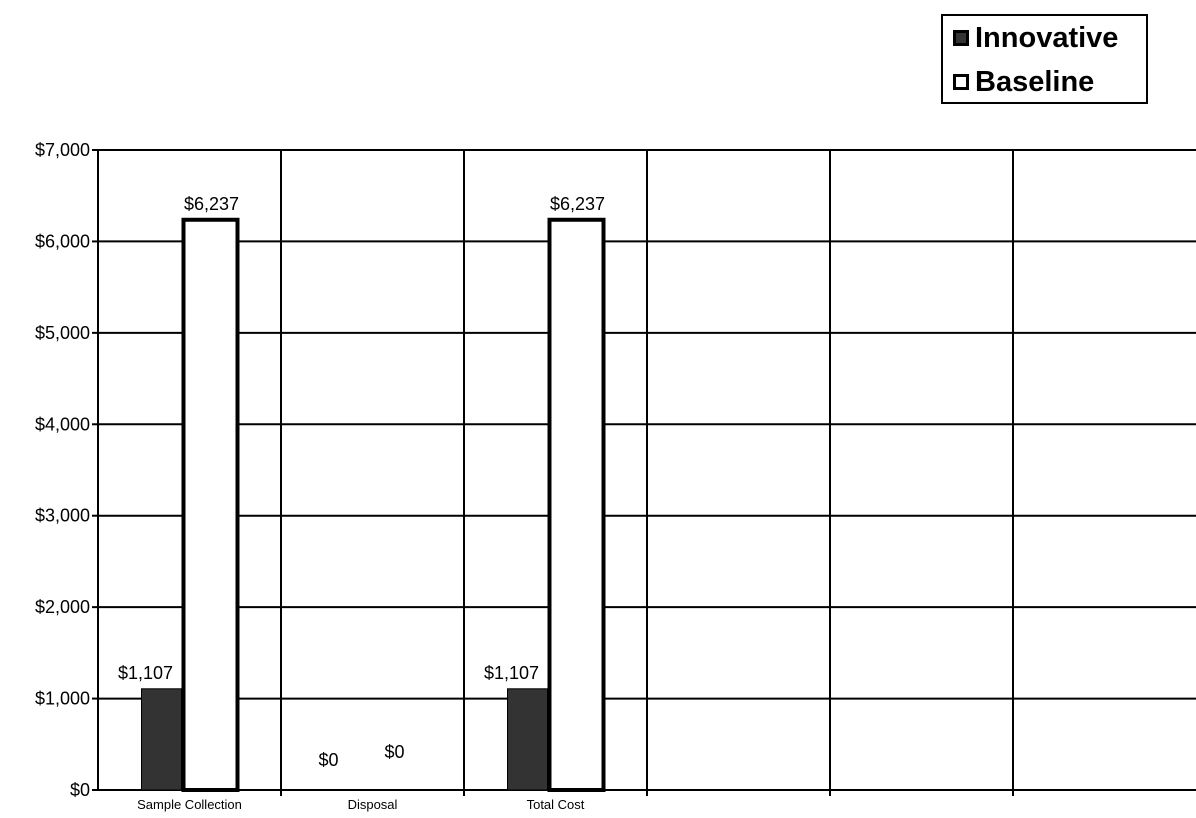  I want to click on legend-label-baseline: Baseline, so click(1035, 81).